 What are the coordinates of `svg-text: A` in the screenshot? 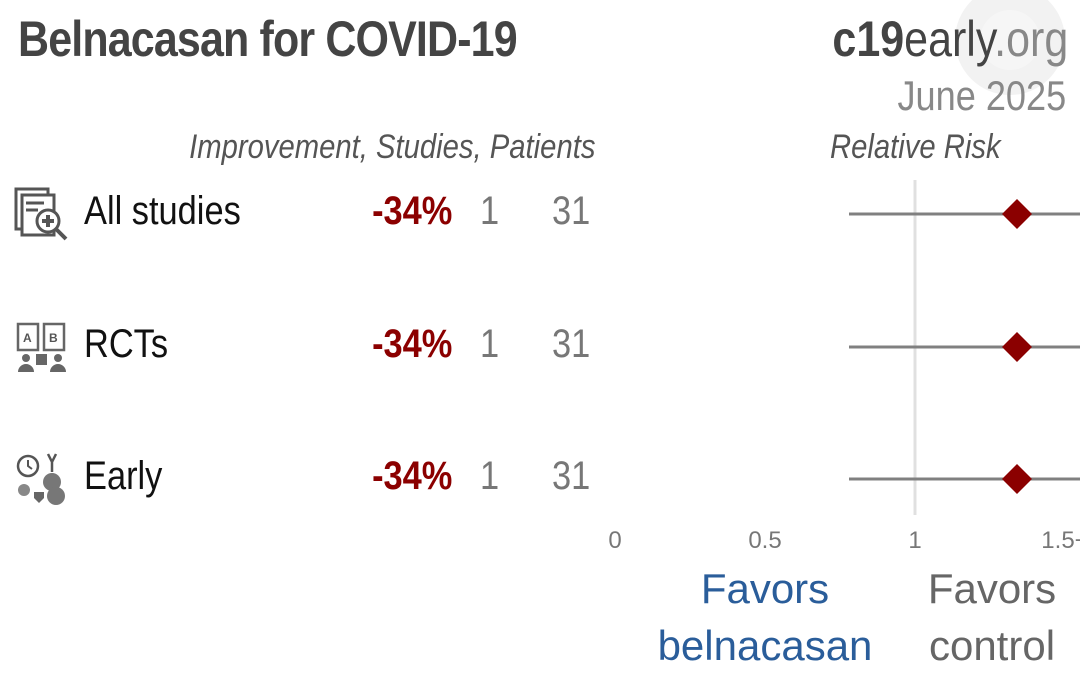 It's located at (27, 338).